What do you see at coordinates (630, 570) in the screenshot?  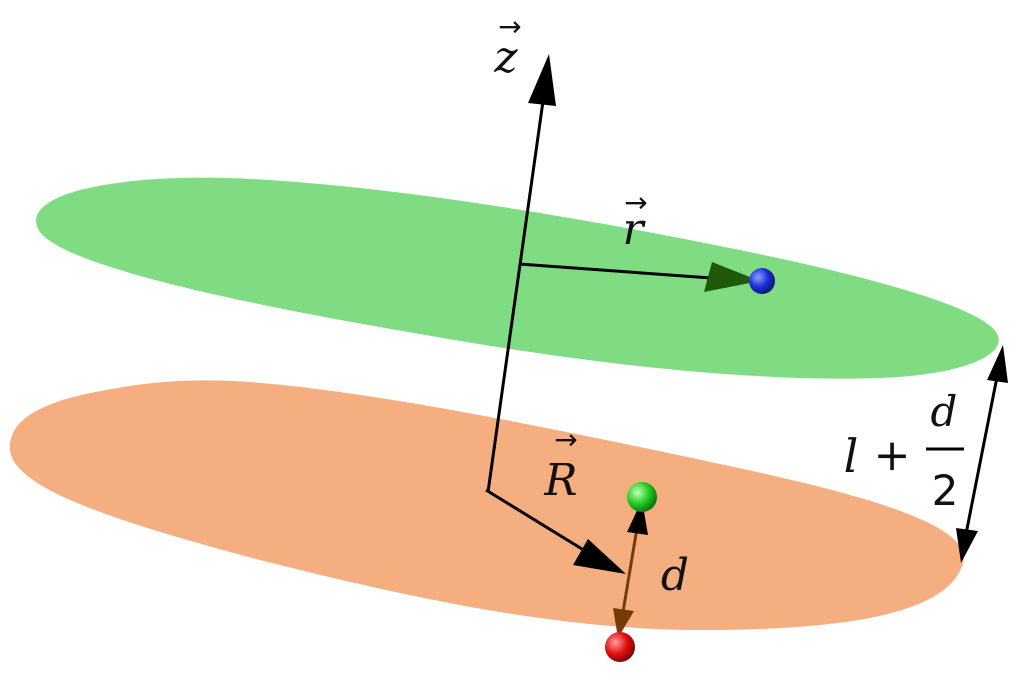 I see `d-vector-line` at bounding box center [630, 570].